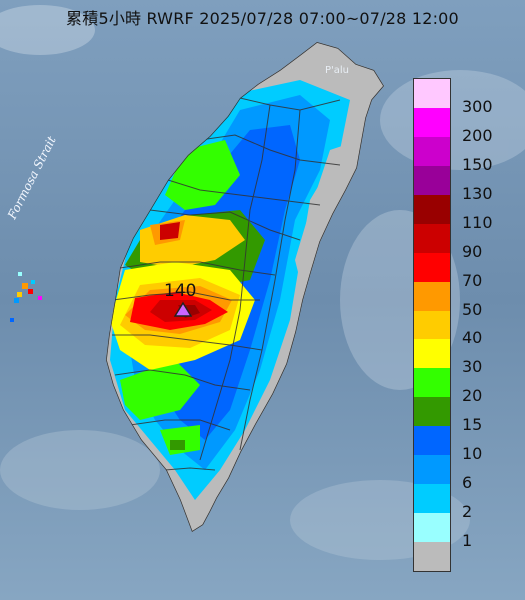 The image size is (525, 600). What do you see at coordinates (477, 193) in the screenshot?
I see `legend-label: 130` at bounding box center [477, 193].